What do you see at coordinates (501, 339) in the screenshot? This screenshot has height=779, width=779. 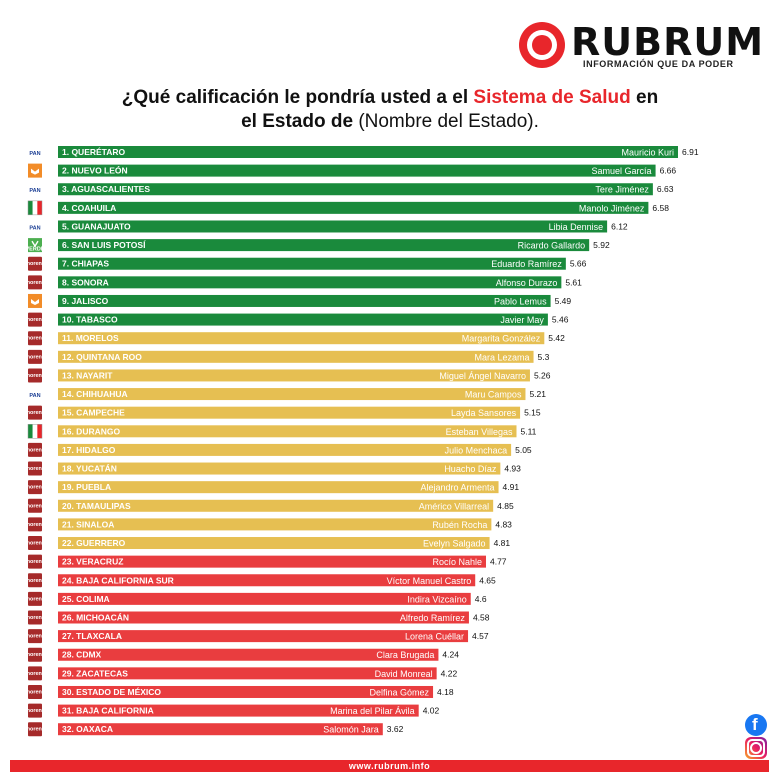 I see `governor-label: Margarita González` at bounding box center [501, 339].